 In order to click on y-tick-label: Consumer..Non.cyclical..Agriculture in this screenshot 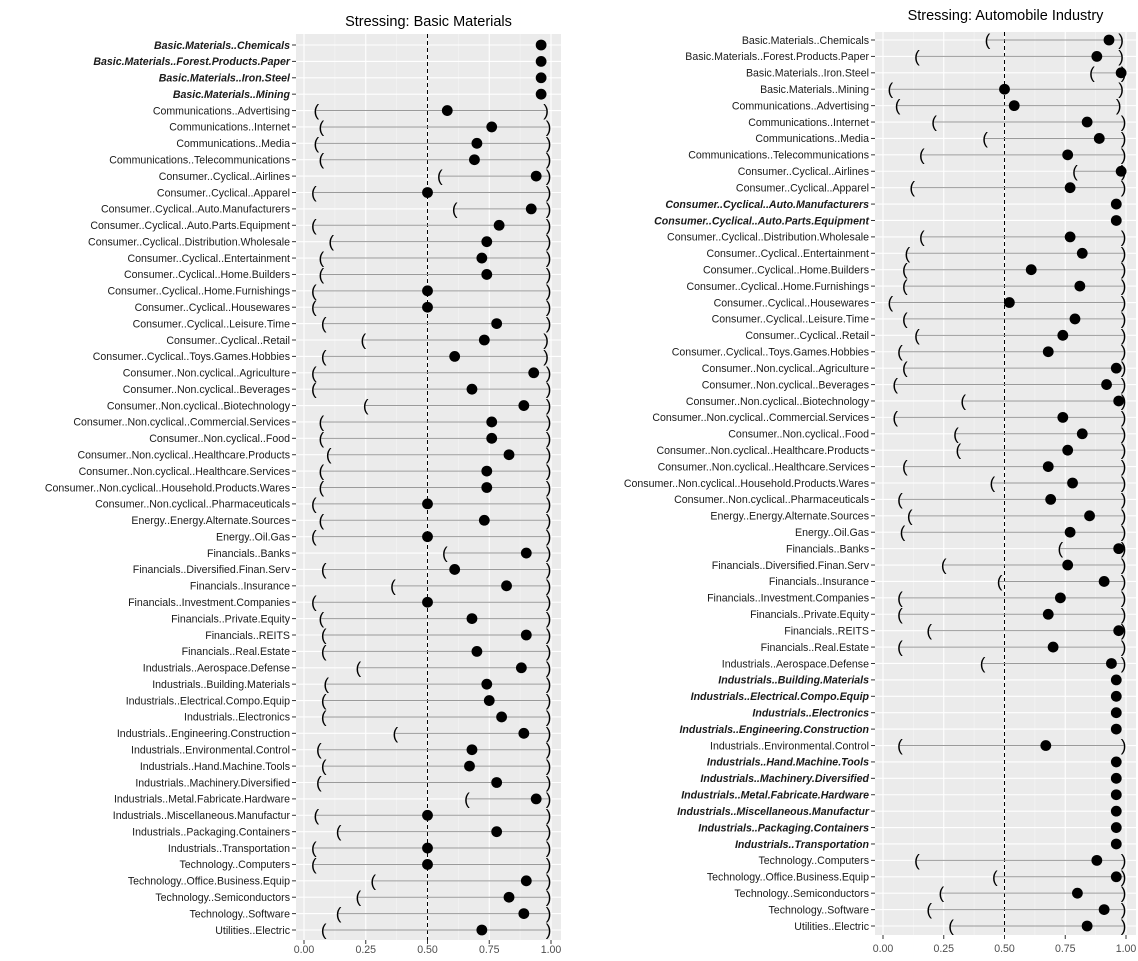, I will do `click(785, 369)`.